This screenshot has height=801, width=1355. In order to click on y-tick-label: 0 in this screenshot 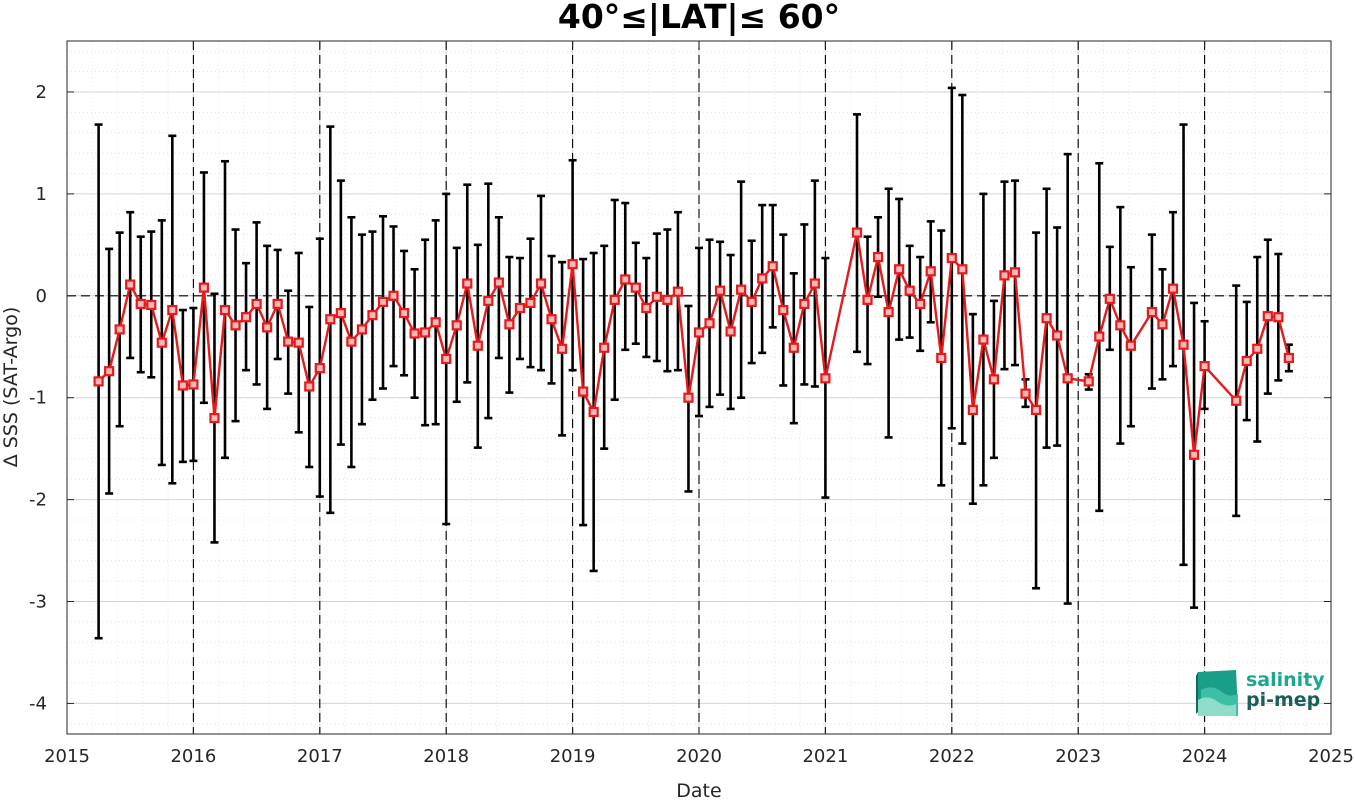, I will do `click(41, 296)`.